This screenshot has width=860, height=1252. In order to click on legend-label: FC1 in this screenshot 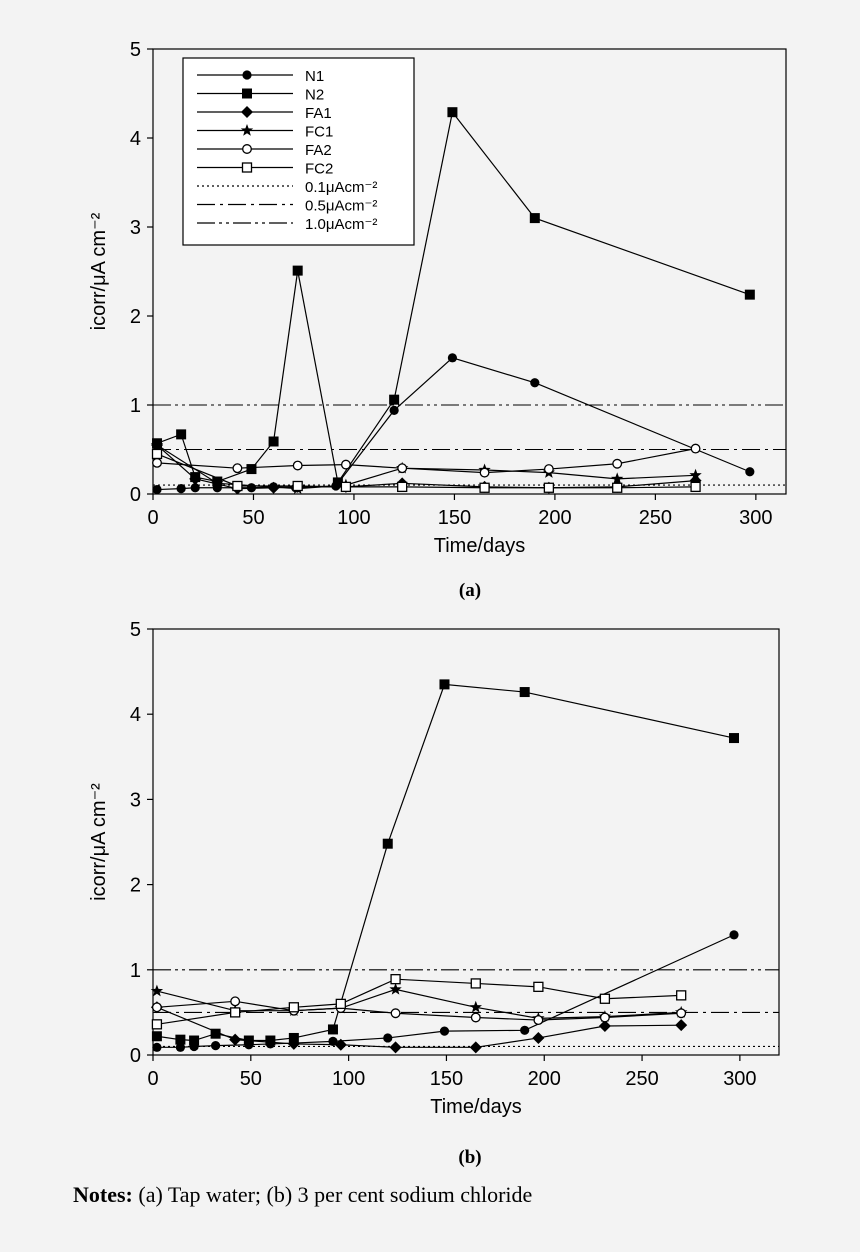, I will do `click(319, 132)`.